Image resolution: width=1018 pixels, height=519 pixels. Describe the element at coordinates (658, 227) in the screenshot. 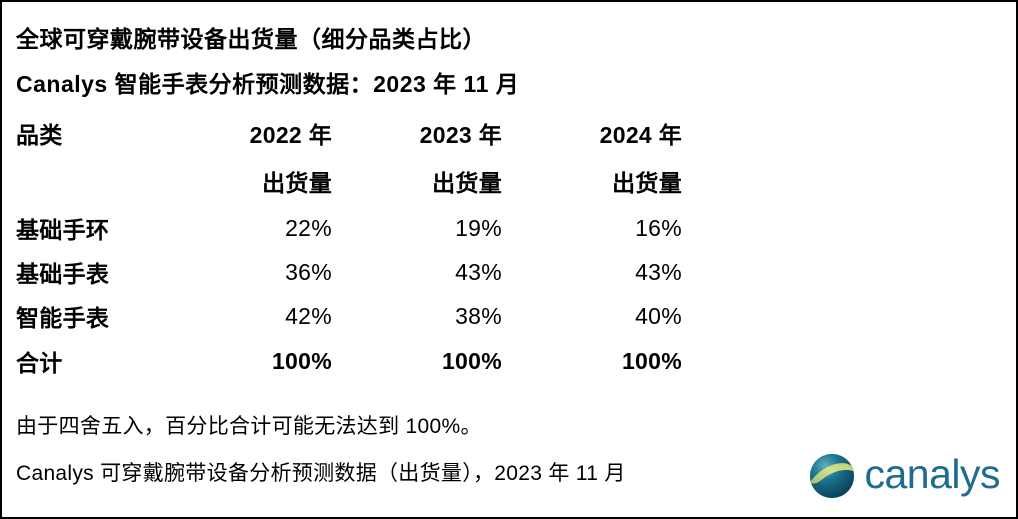

I see `cell-value: 16%` at that location.